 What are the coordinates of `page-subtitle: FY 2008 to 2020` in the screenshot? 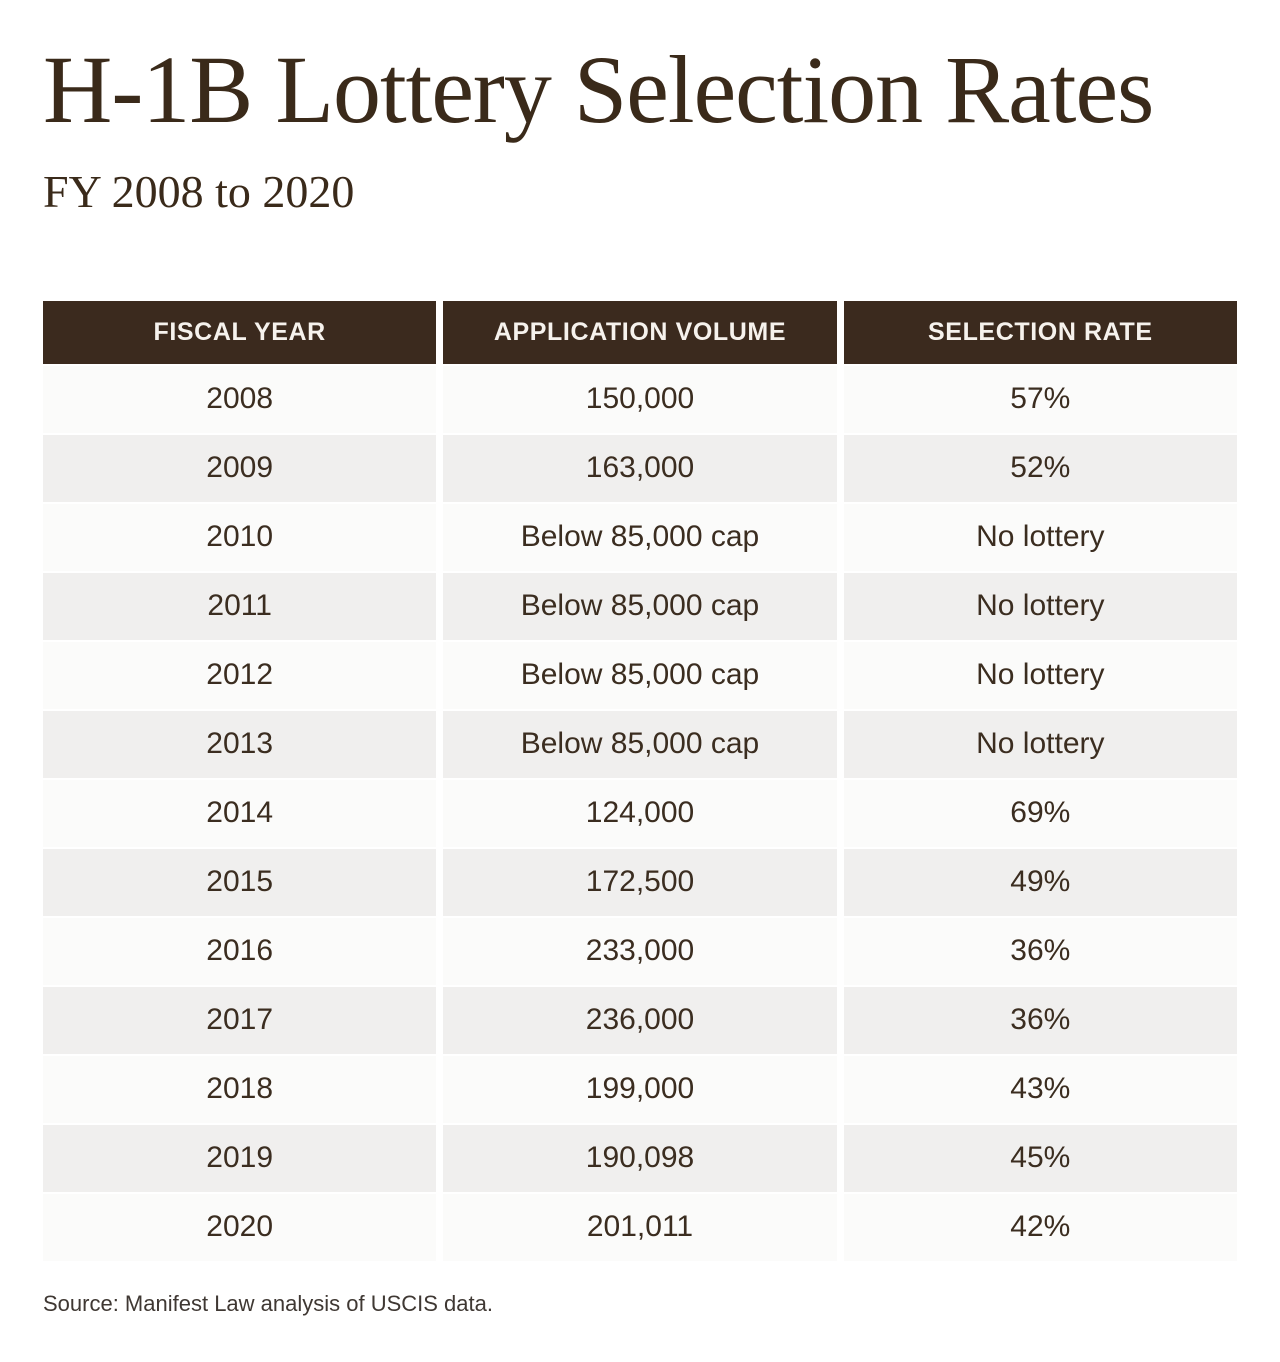 It's located at (199, 191).